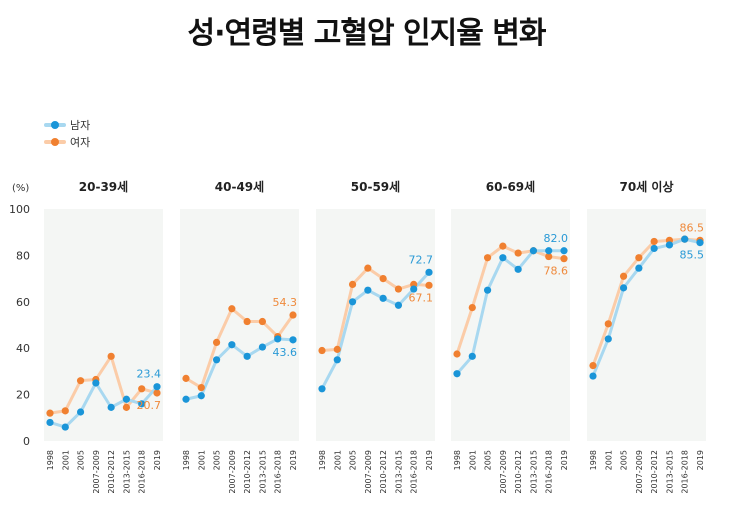  Describe the element at coordinates (20, 188) in the screenshot. I see `y-axis-unit: (%)` at that location.